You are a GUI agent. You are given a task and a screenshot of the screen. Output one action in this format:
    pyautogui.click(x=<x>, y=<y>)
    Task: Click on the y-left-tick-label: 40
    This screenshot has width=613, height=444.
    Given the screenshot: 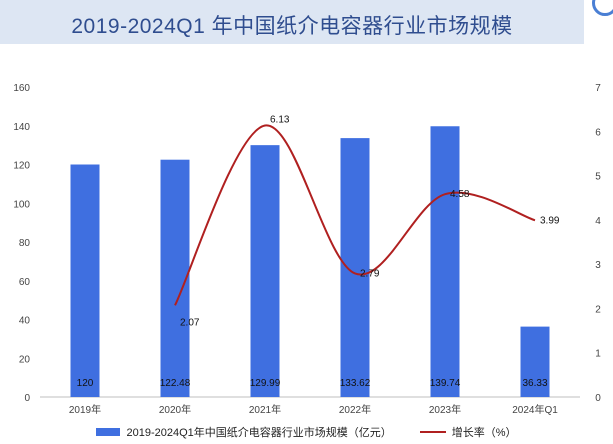 What is the action you would take?
    pyautogui.click(x=25, y=321)
    